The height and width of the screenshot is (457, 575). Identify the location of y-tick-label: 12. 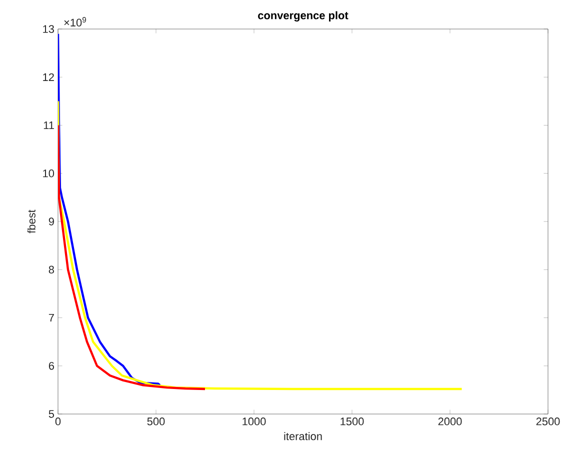
(48, 77).